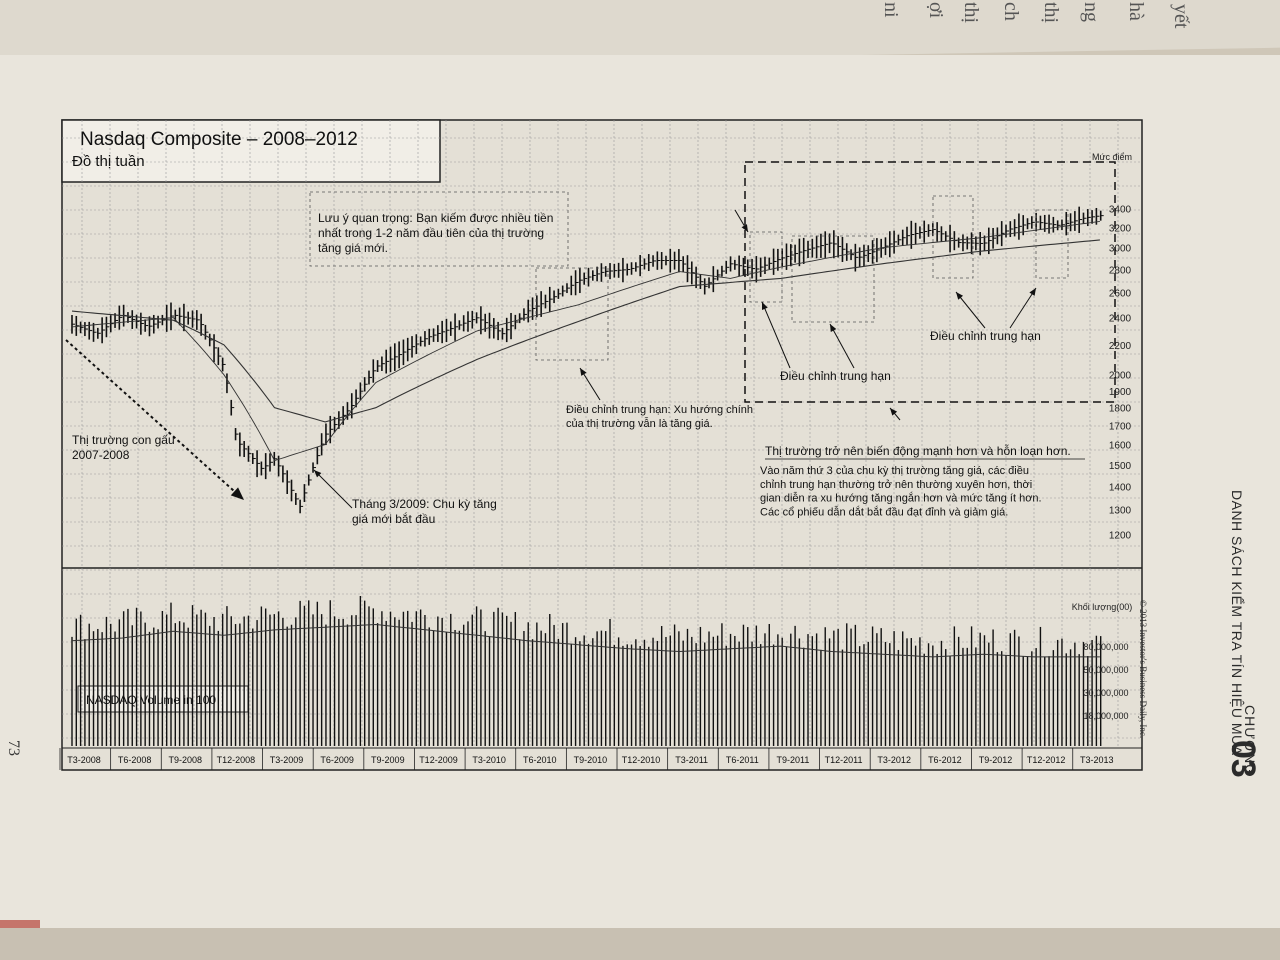 Image resolution: width=1280 pixels, height=960 pixels. I want to click on y-tick-label: 1500, so click(1120, 466).